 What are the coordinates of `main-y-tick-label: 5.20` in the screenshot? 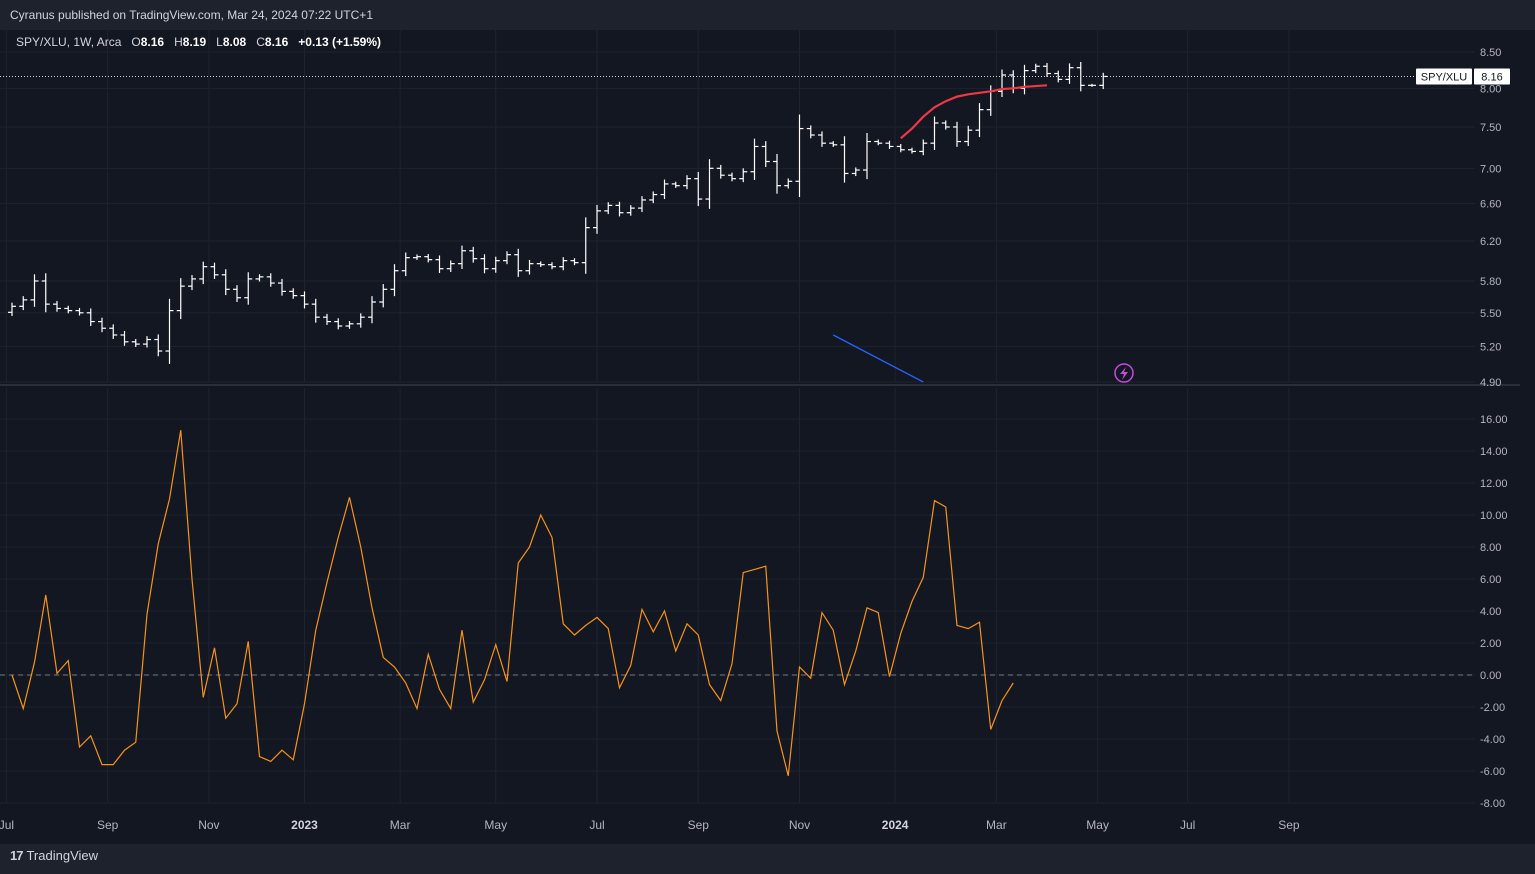 It's located at (1490, 347).